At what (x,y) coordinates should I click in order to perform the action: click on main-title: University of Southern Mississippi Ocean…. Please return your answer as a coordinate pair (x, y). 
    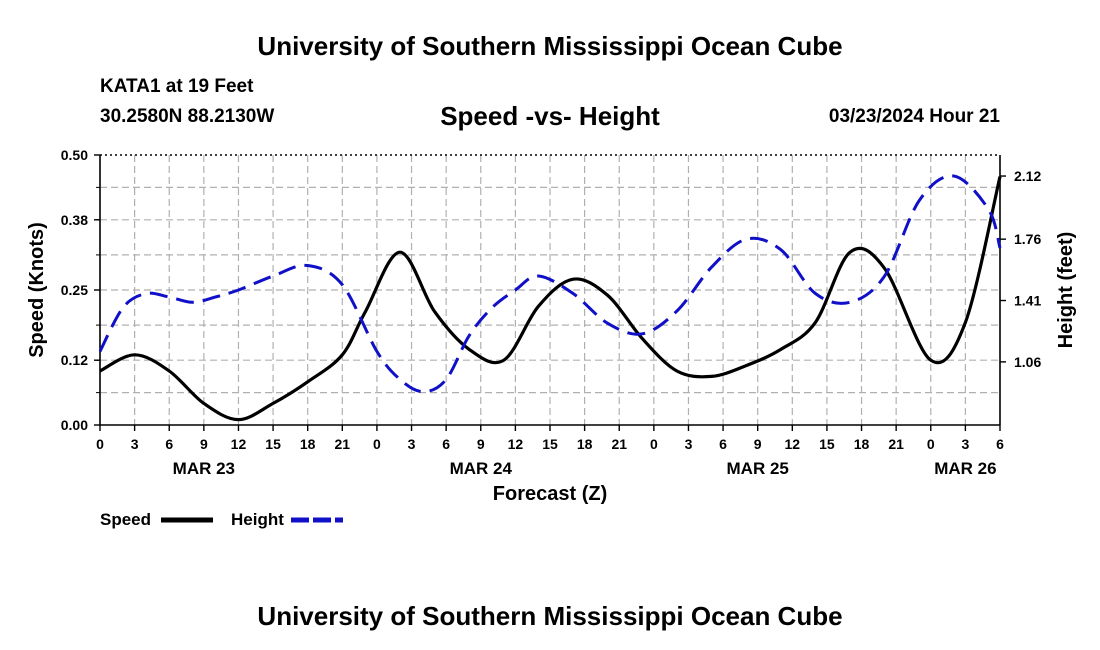
    Looking at the image, I should click on (550, 46).